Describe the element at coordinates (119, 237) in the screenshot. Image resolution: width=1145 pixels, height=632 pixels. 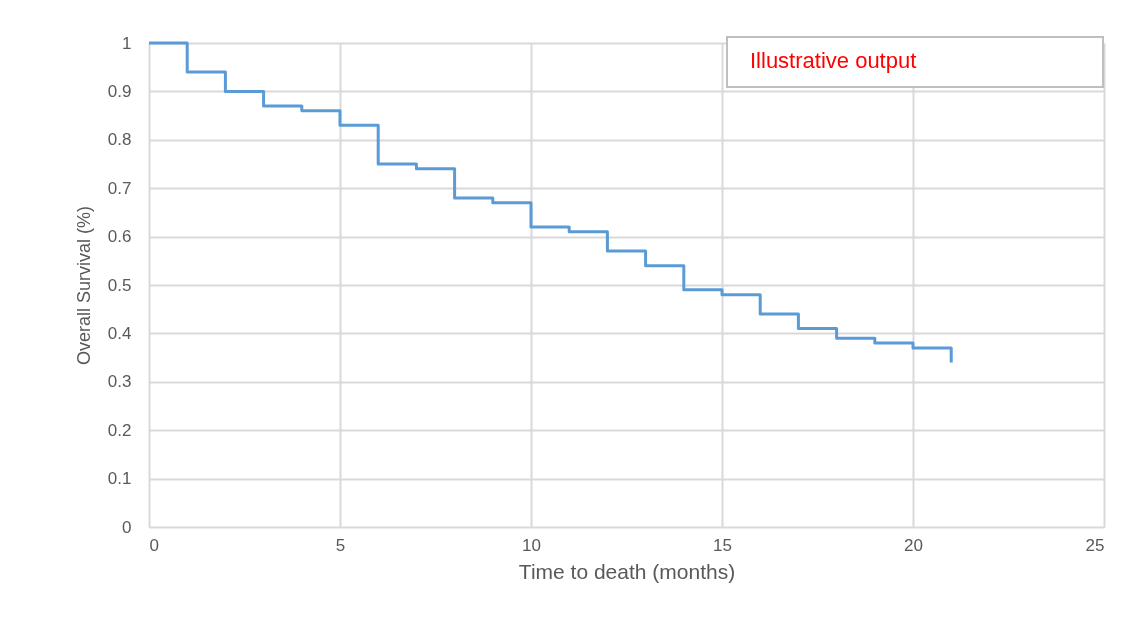
I see `y-tick-label: 0.6` at that location.